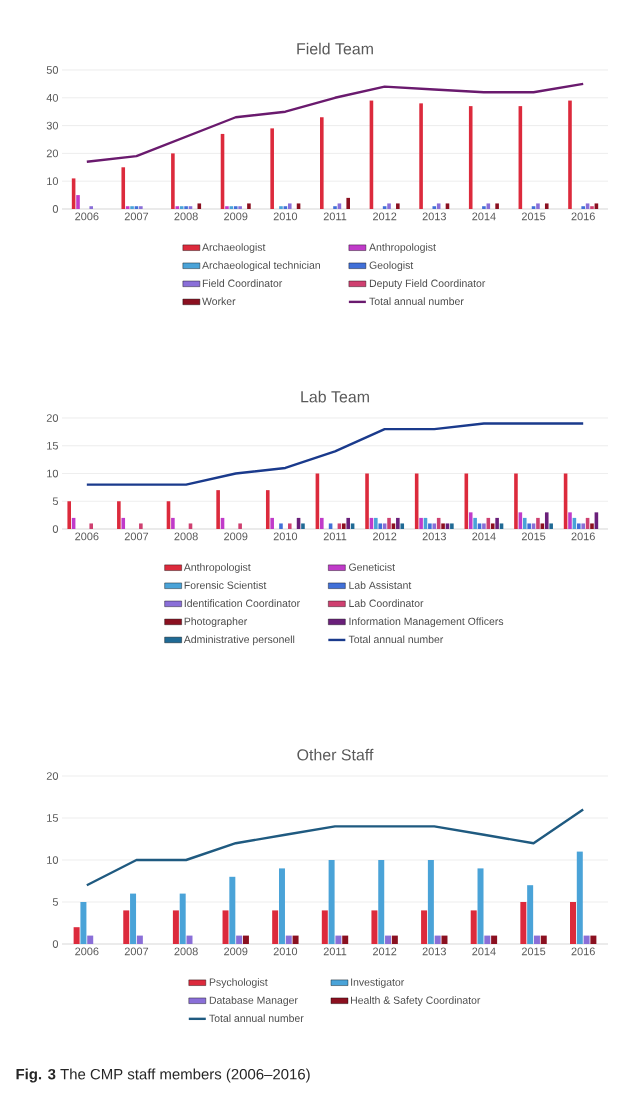 This screenshot has width=627, height=1098. I want to click on legend-label: Forensic Scientist, so click(225, 585).